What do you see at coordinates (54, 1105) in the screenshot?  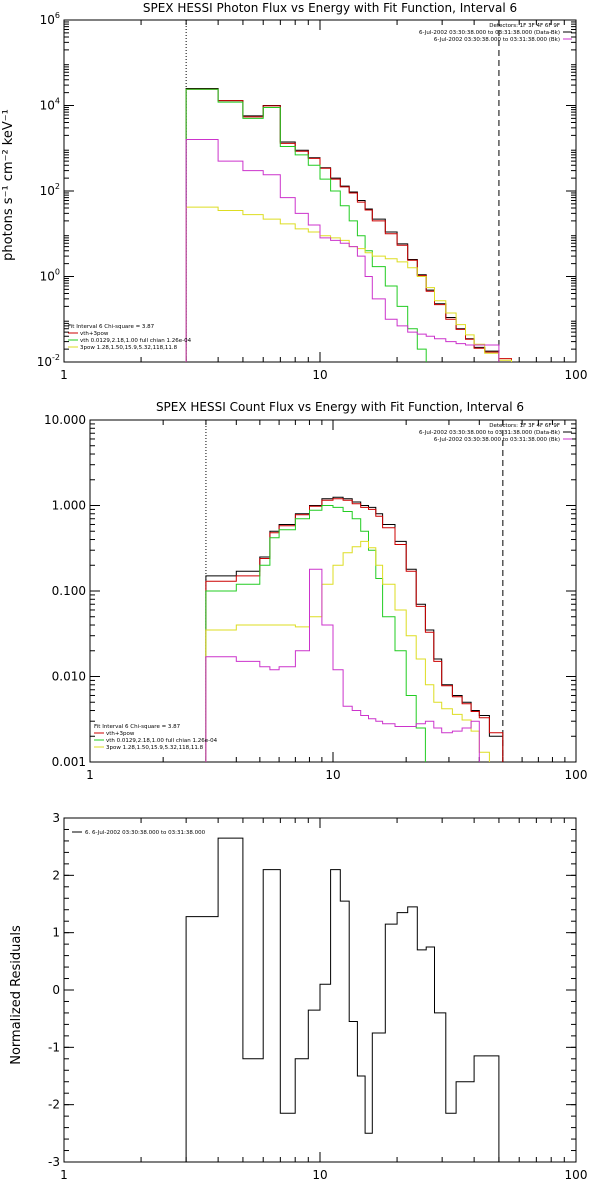 I see `y-tick-label: -2` at bounding box center [54, 1105].